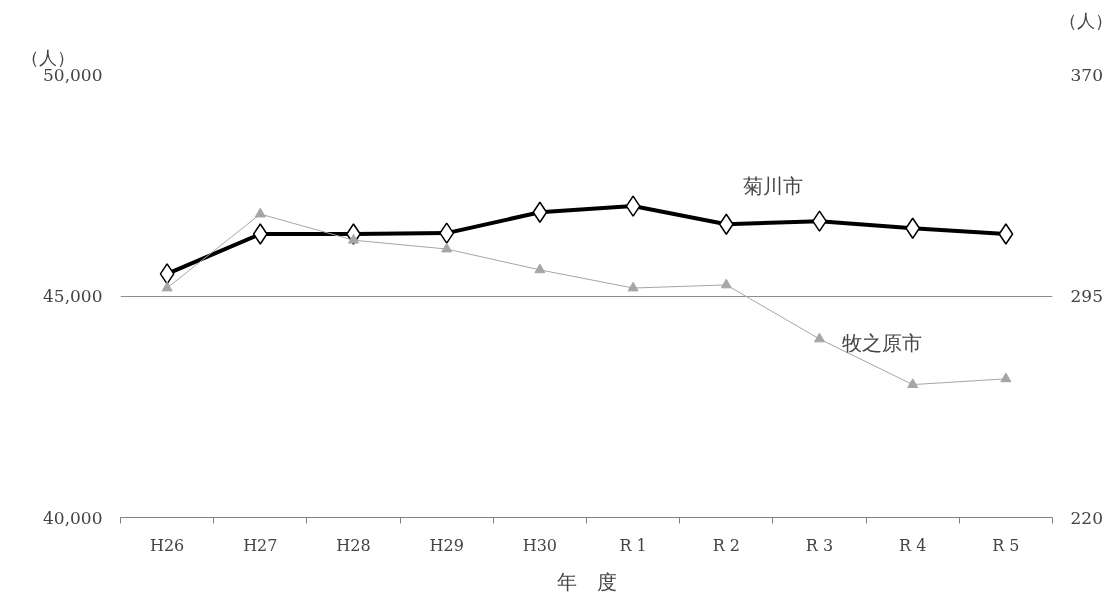 The image size is (1118, 601). What do you see at coordinates (1006, 545) in the screenshot?
I see `x-tick-label: R 5` at bounding box center [1006, 545].